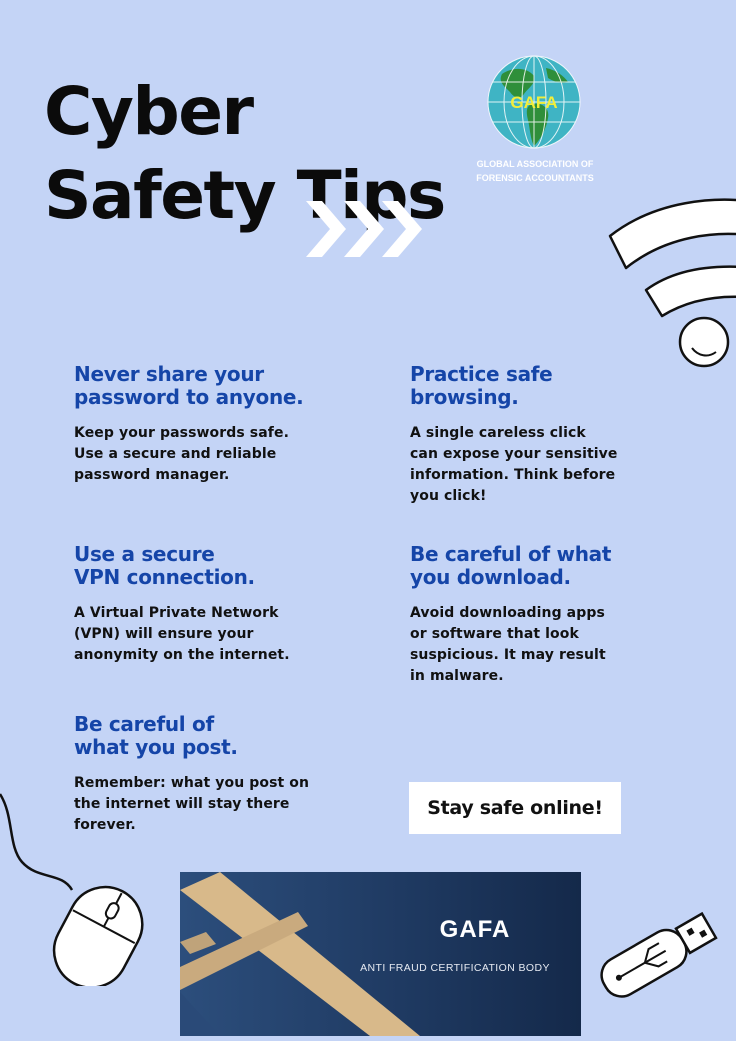 Image resolution: width=736 pixels, height=1041 pixels. I want to click on tip-heading-line: browsing., so click(464, 397).